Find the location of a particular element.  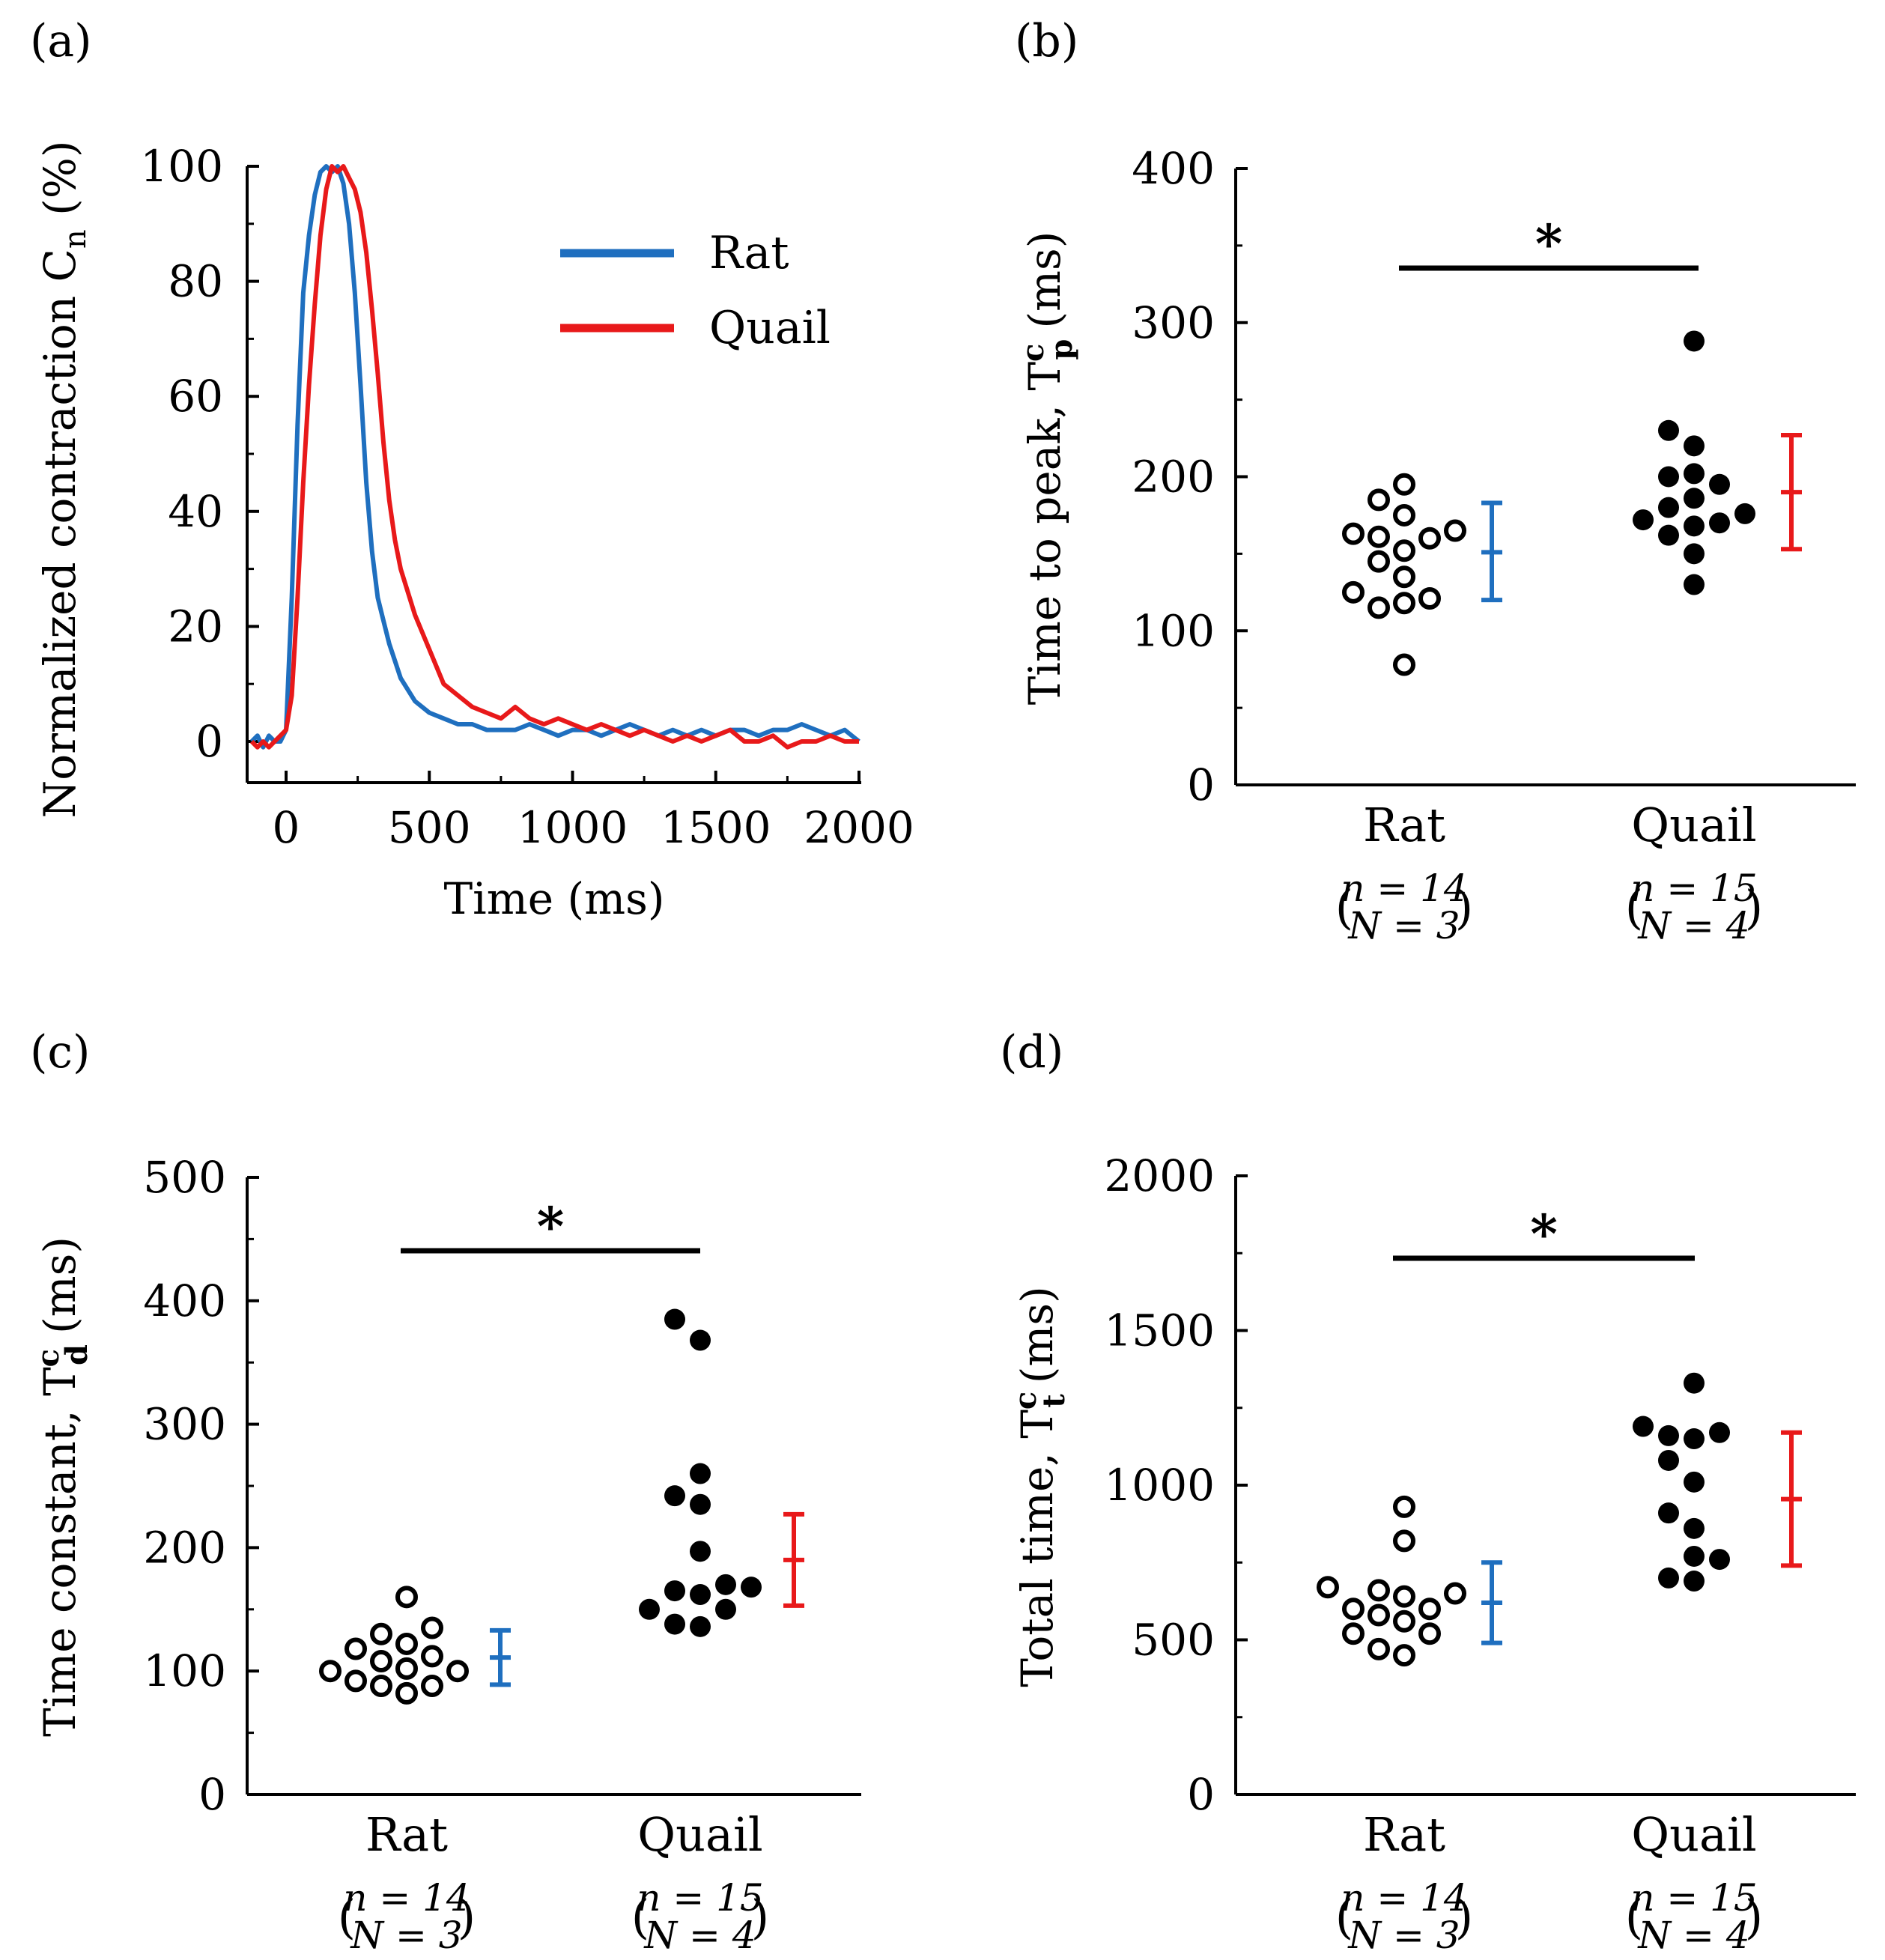

y-axis-title-tail-d: (ms) is located at coordinates (1037, 1334).